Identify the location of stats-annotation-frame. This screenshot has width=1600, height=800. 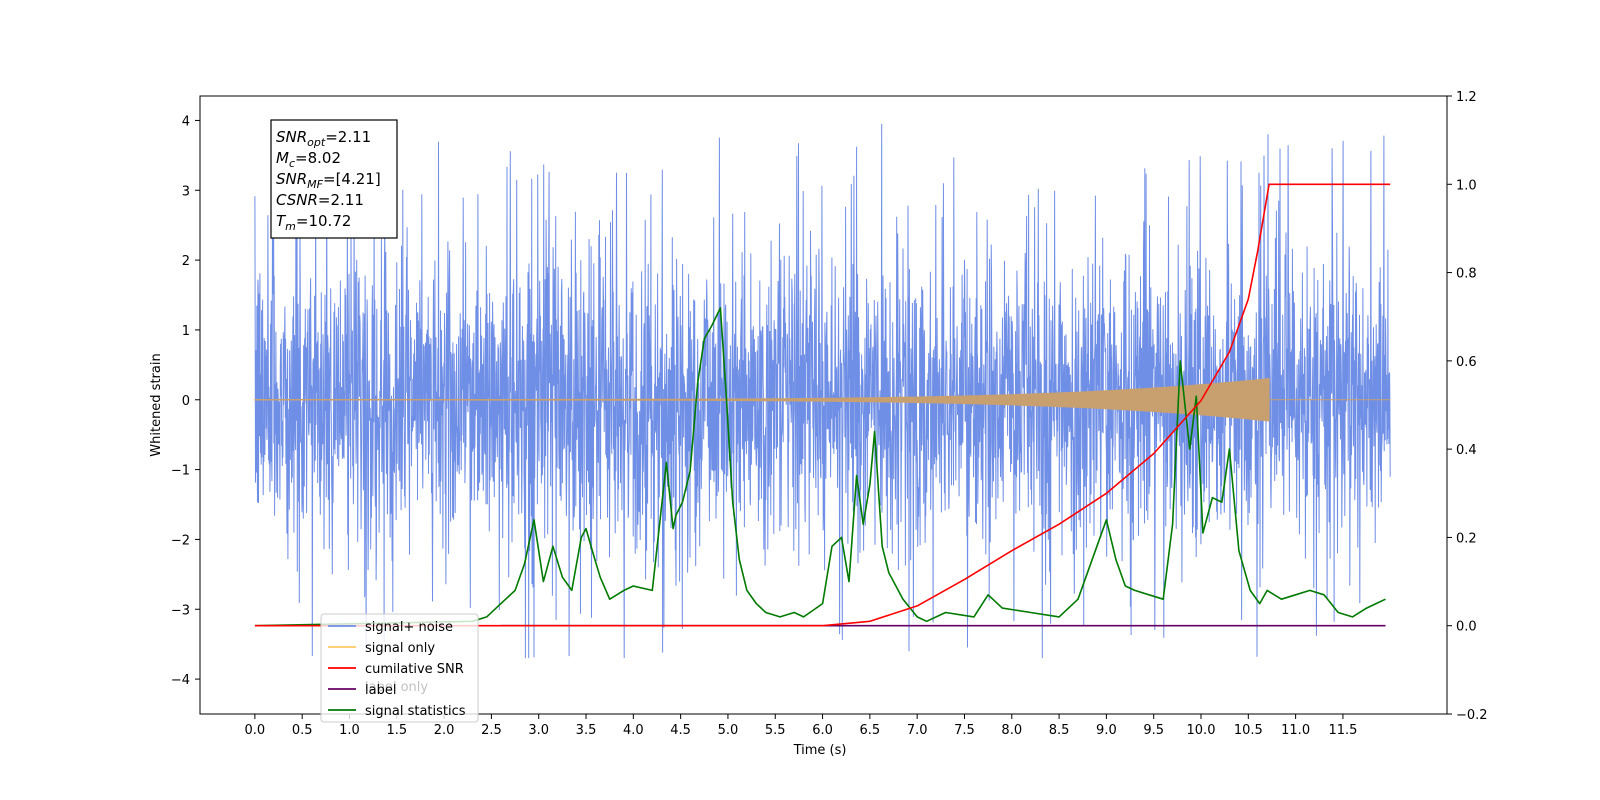
(334, 179).